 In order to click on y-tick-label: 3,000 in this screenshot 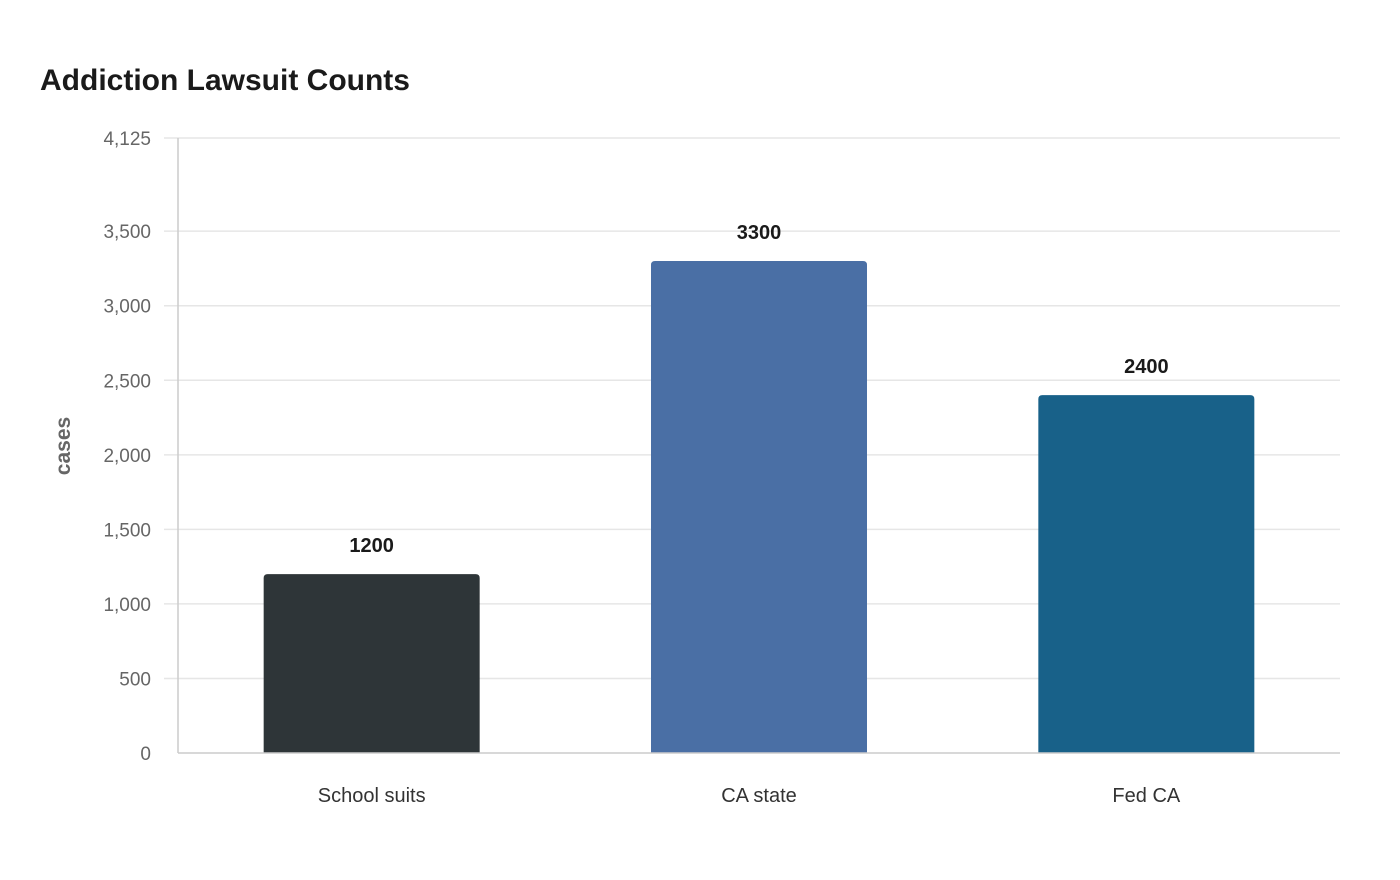, I will do `click(127, 307)`.